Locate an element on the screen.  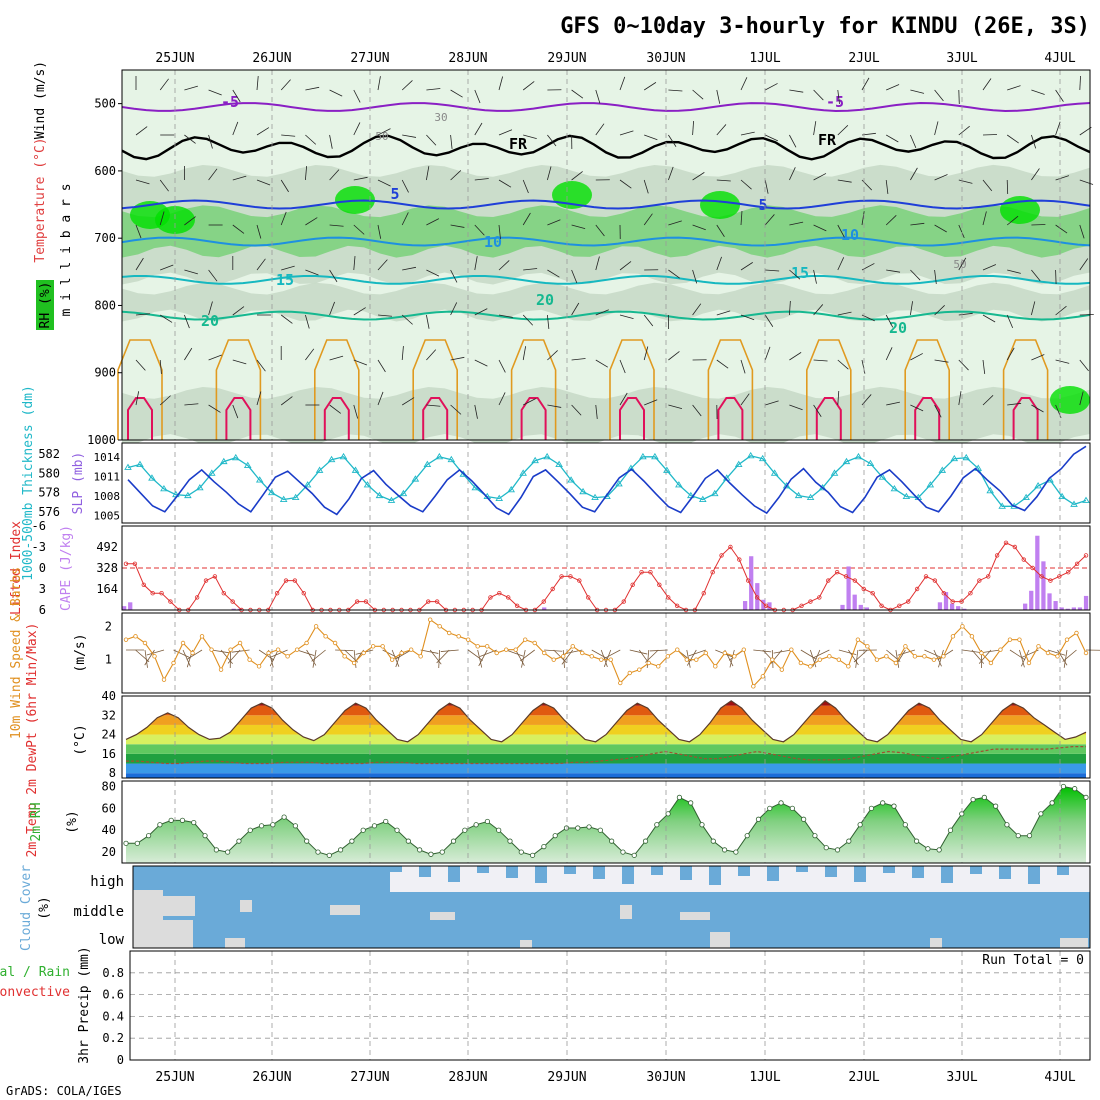
precip-tick-label: 0.2 is located at coordinates (113, 1038).